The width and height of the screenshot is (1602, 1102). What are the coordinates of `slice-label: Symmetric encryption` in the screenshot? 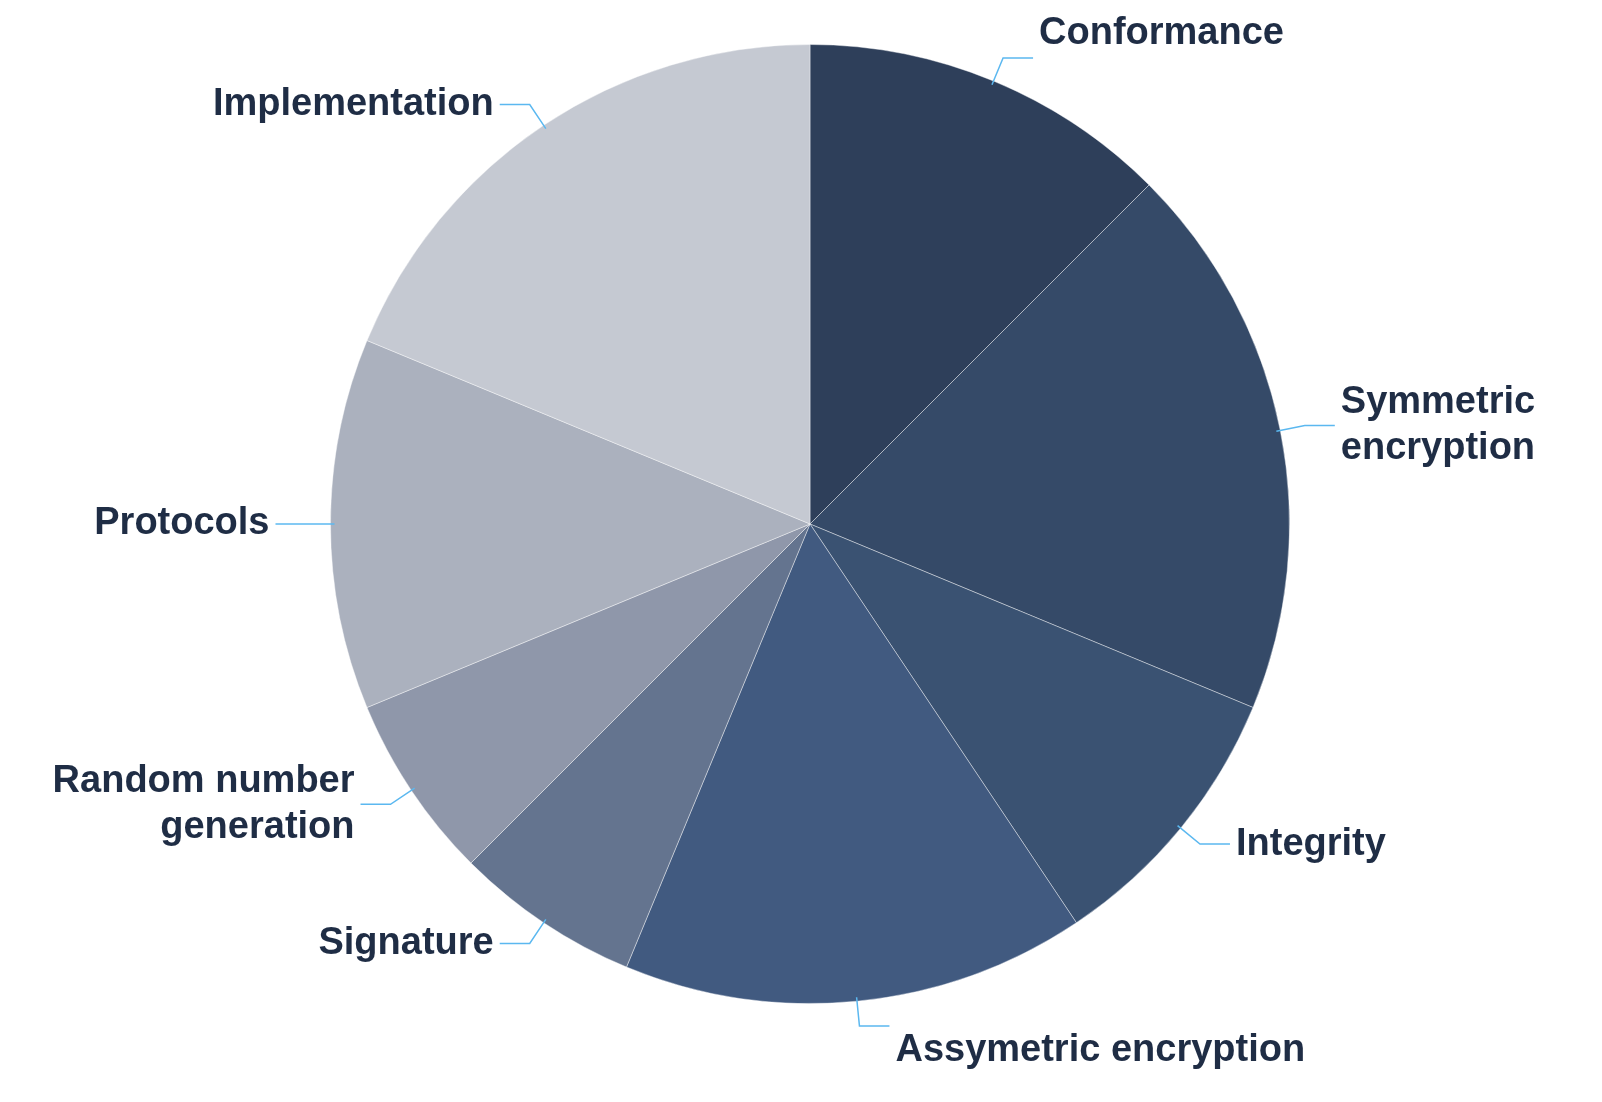 It's located at (1438, 423).